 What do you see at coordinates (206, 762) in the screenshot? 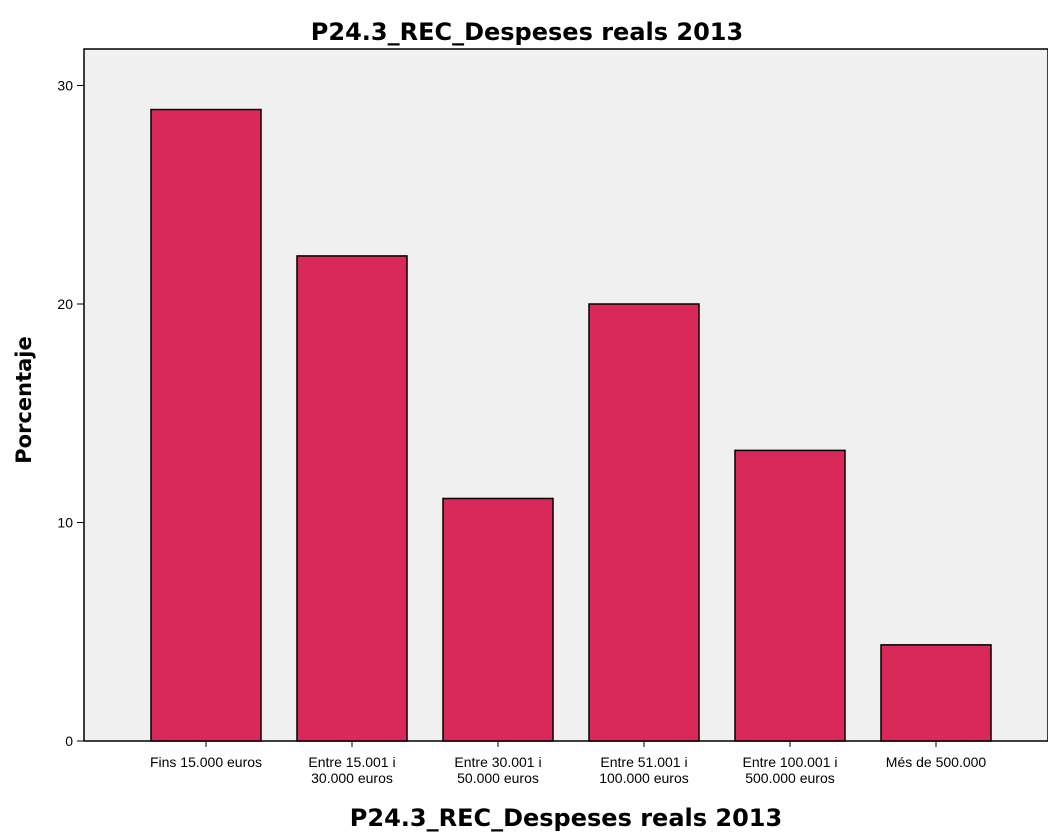
I see `x-tick-label: Fins 15.000 euros` at bounding box center [206, 762].